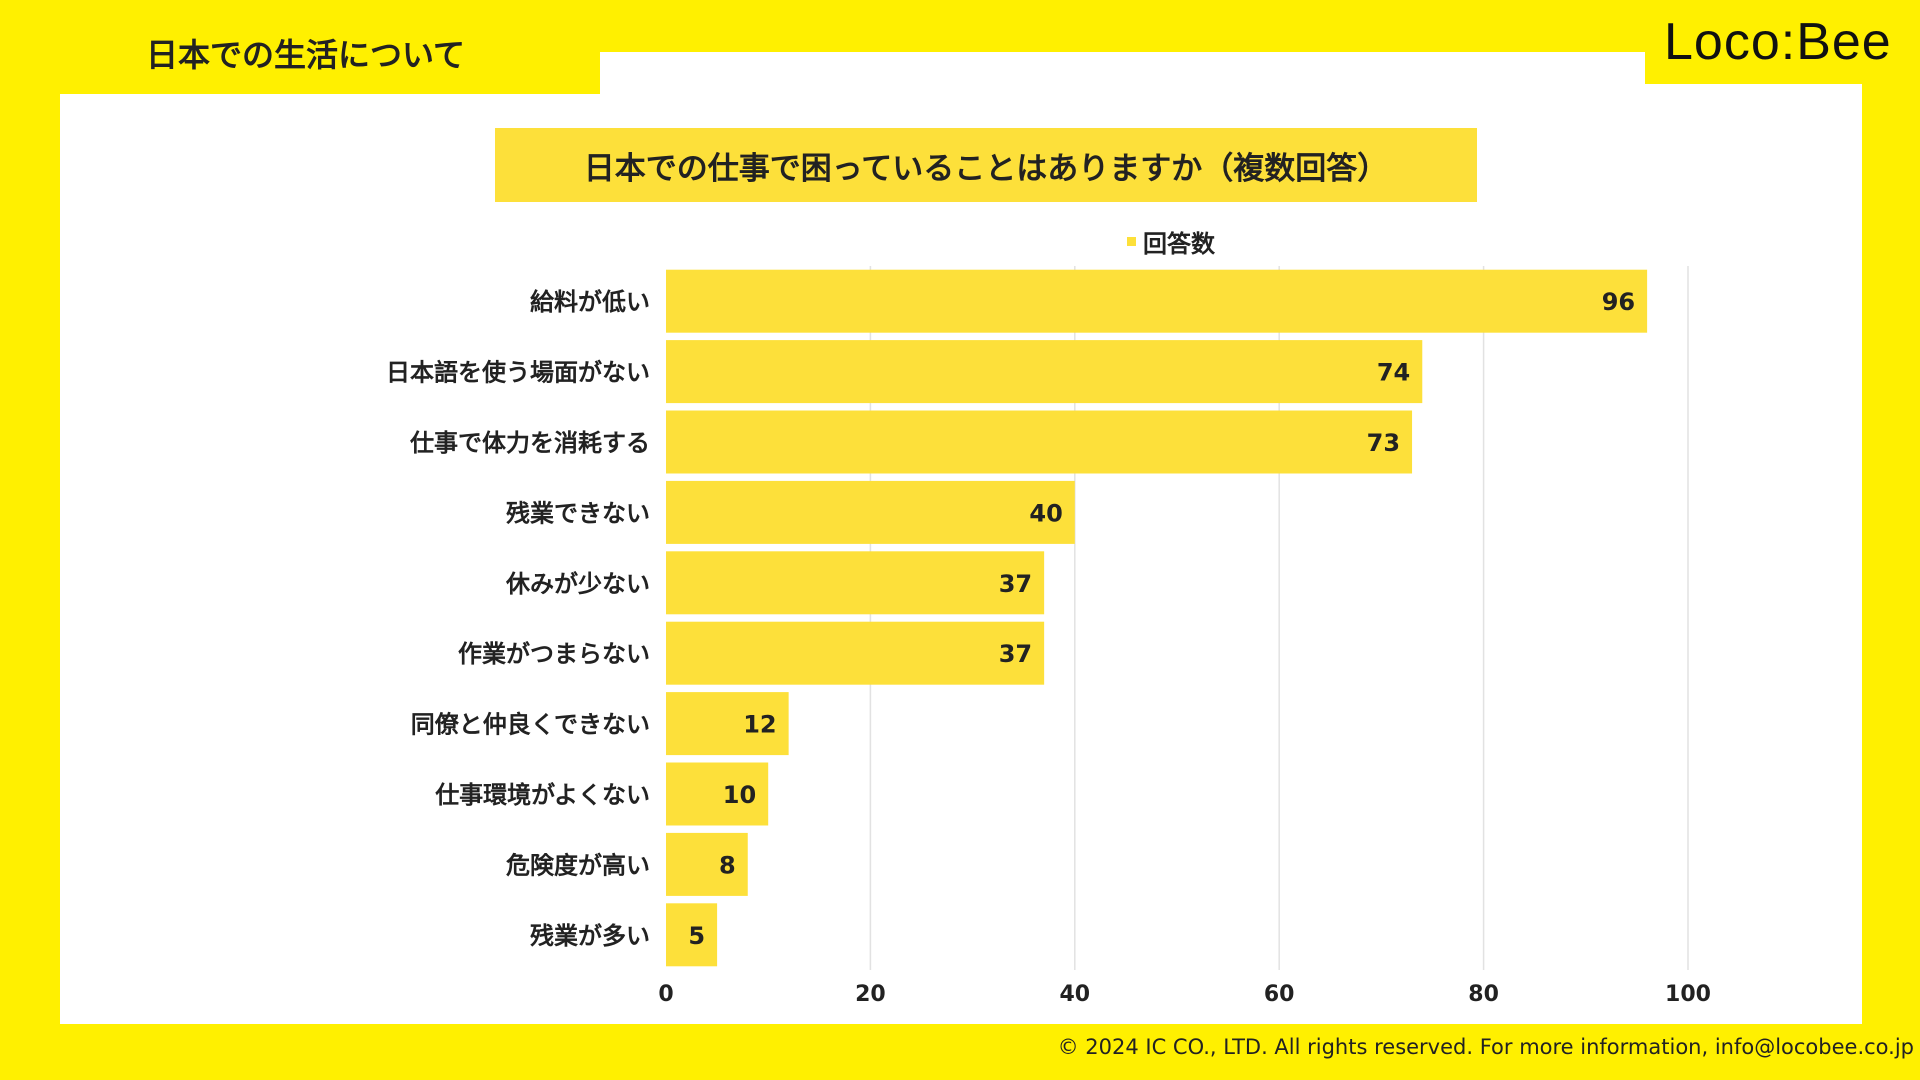 This screenshot has width=1920, height=1080. What do you see at coordinates (1688, 994) in the screenshot?
I see `x-tick-label: 100` at bounding box center [1688, 994].